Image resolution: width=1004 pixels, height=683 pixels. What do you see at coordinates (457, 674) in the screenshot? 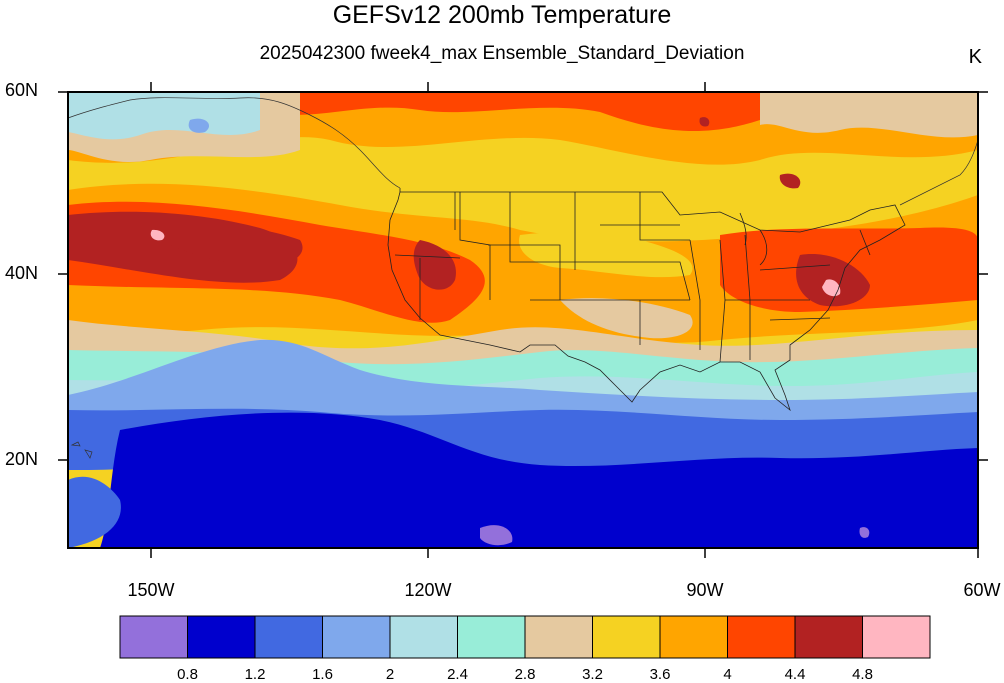
I see `colorbar-tick-label: 2.4` at bounding box center [457, 674].